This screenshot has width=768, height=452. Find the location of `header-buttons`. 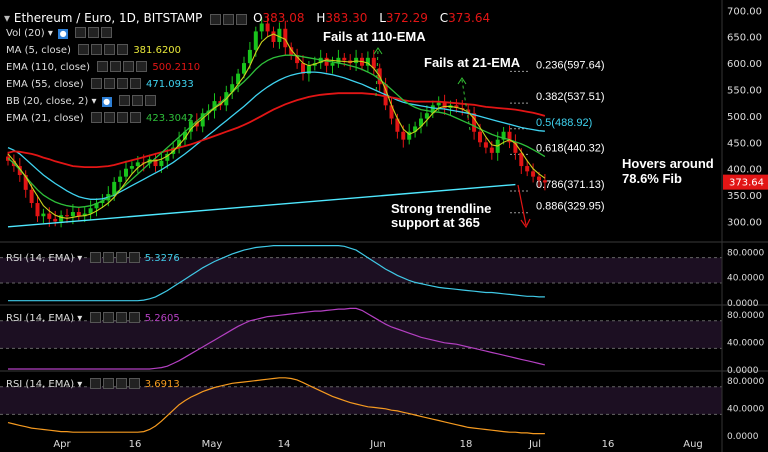

header-buttons is located at coordinates (229, 19).